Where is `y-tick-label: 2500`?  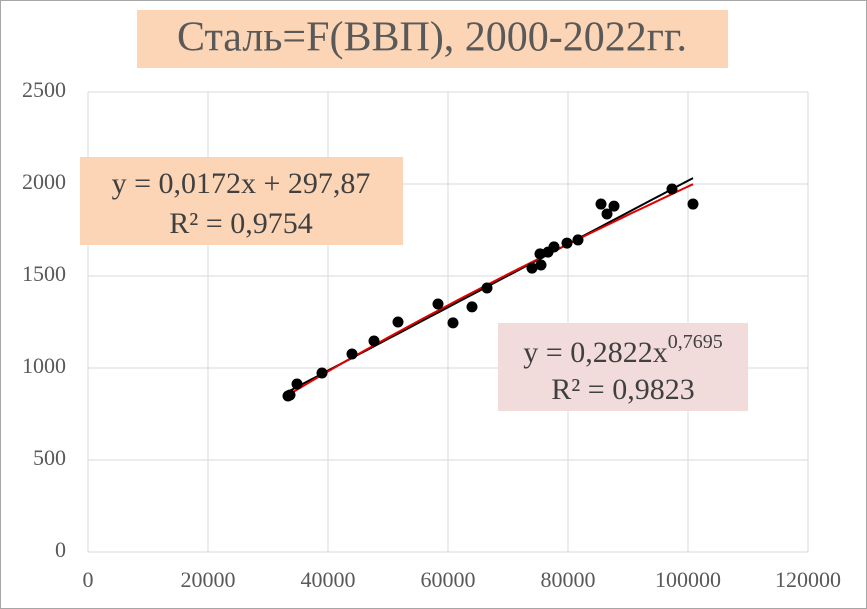
y-tick-label: 2500 is located at coordinates (44, 89).